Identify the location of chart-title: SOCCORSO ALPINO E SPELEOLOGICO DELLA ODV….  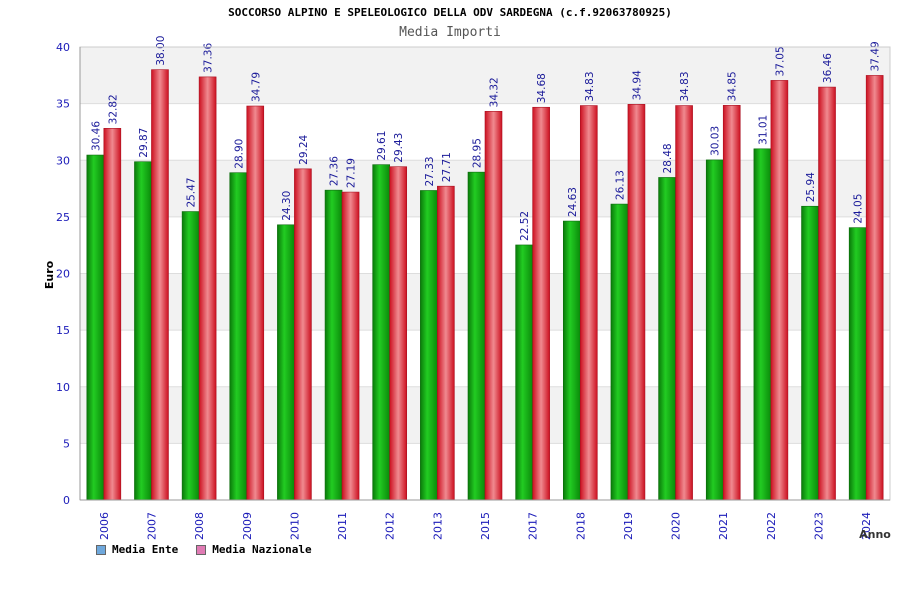
(450, 12).